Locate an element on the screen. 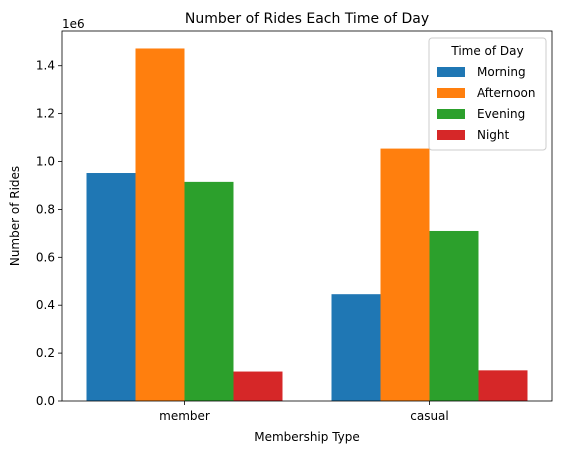 The height and width of the screenshot is (455, 567). y-tick-label: 0.2 is located at coordinates (45, 353).